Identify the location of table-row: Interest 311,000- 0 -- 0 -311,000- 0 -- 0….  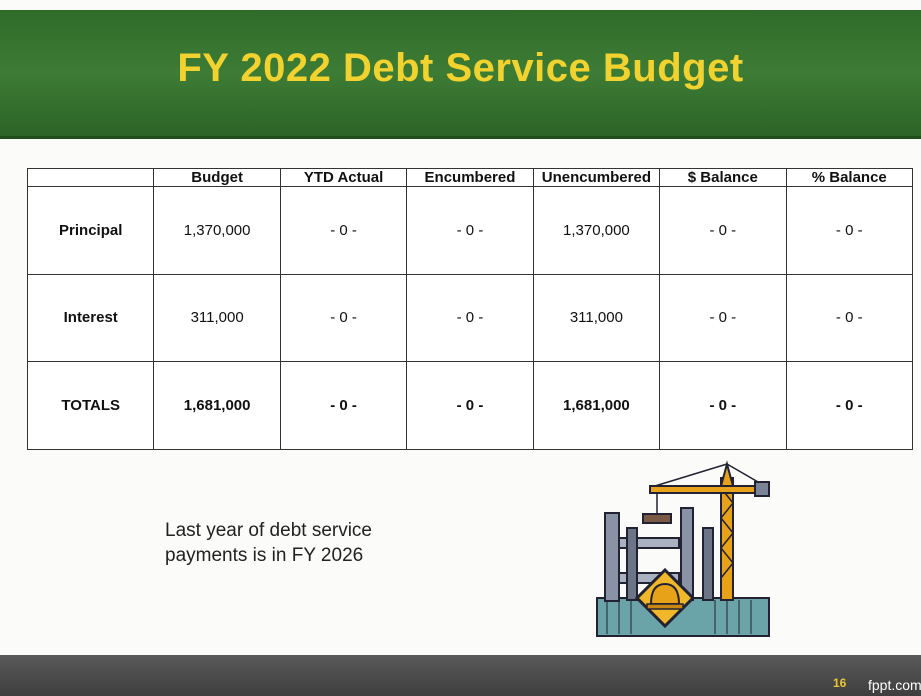
(470, 318).